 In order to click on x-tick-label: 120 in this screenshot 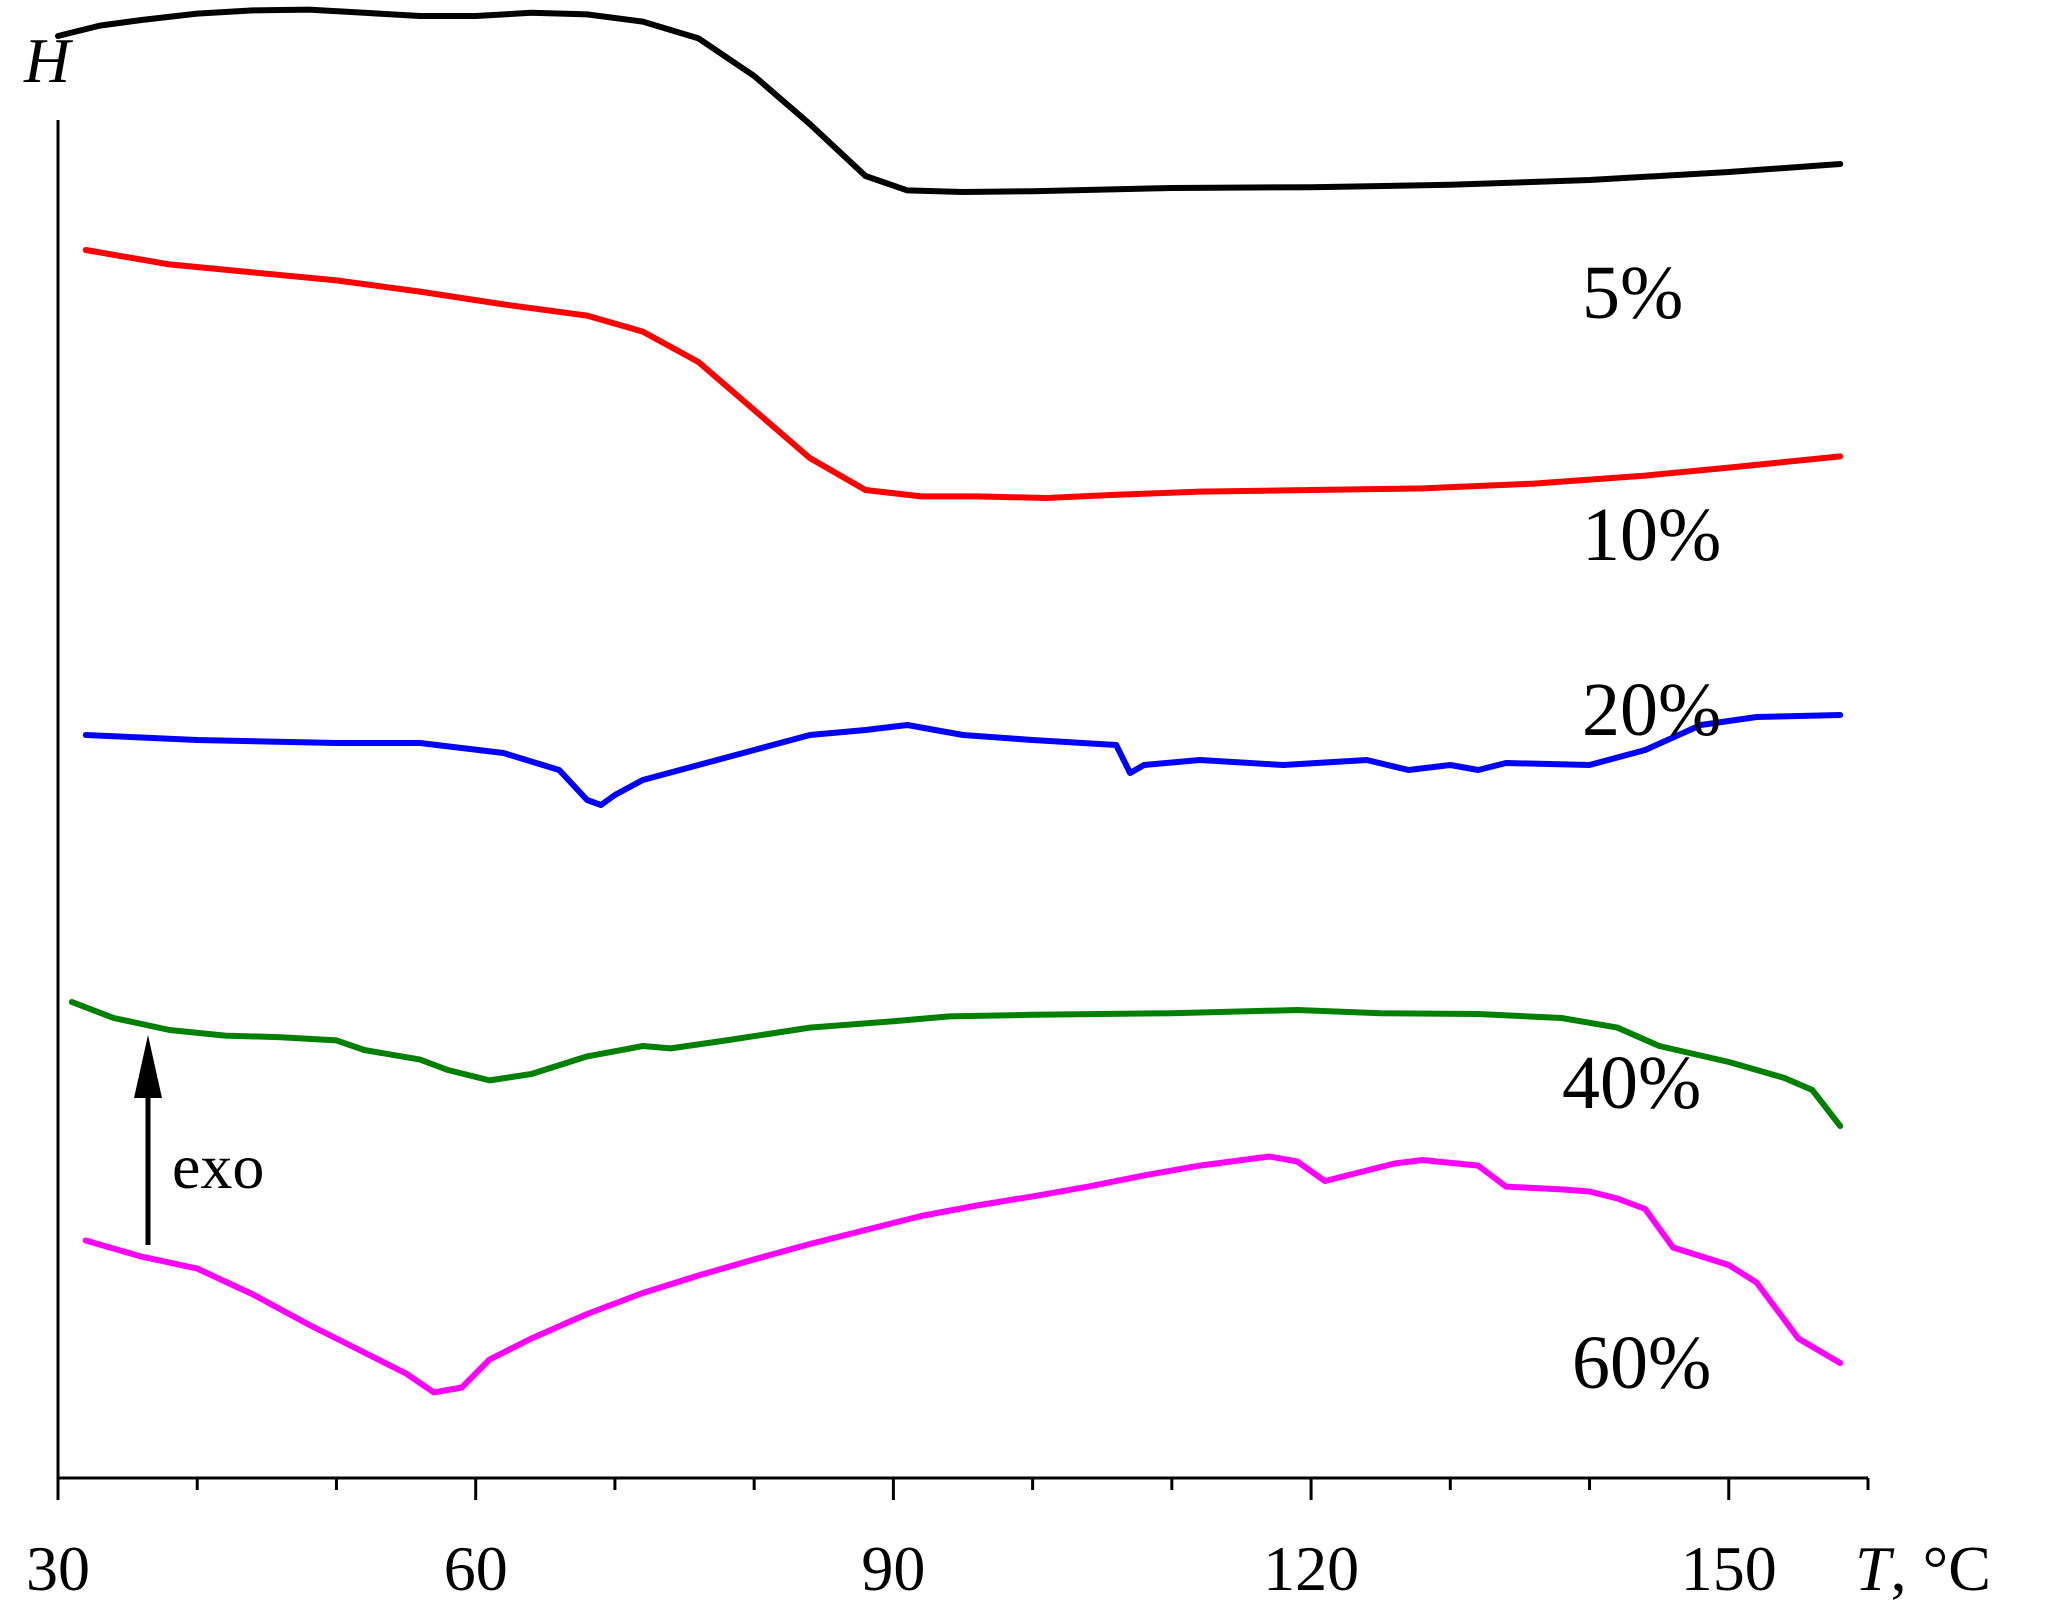, I will do `click(1311, 1568)`.